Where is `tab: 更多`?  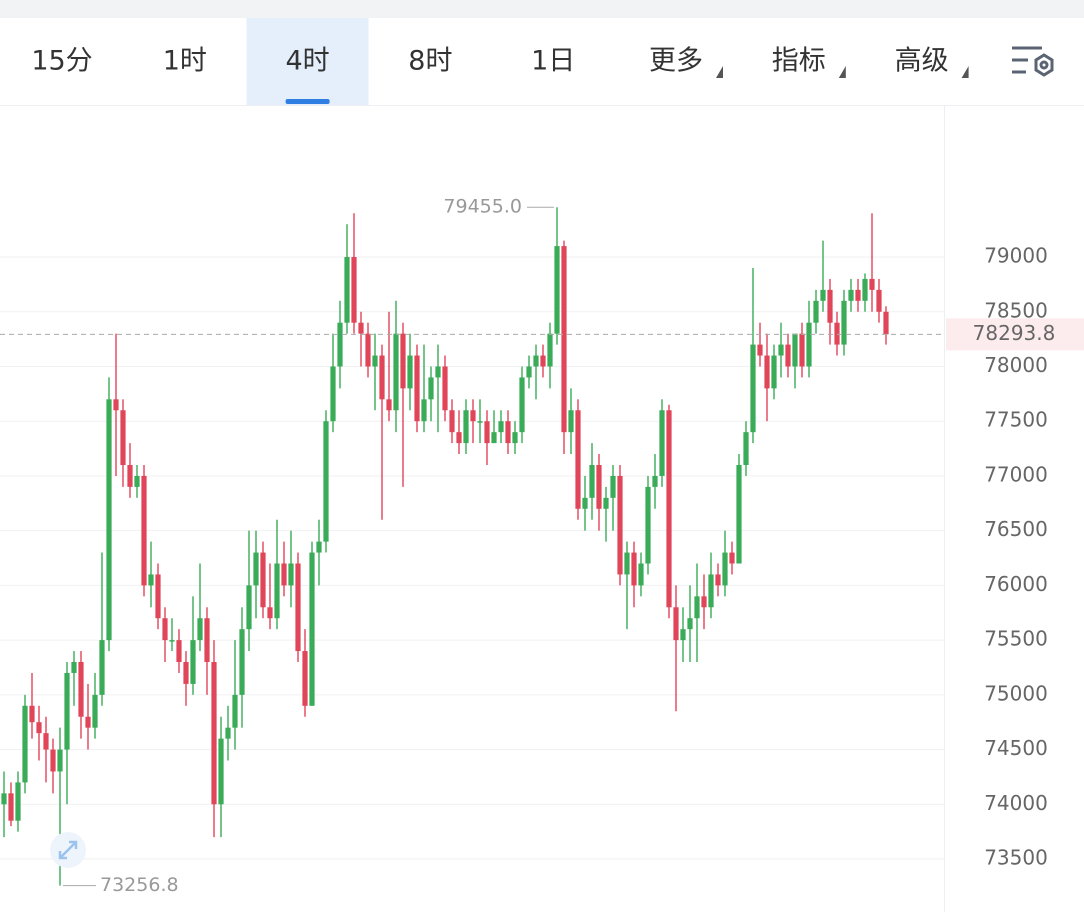 tab: 更多 is located at coordinates (676, 61).